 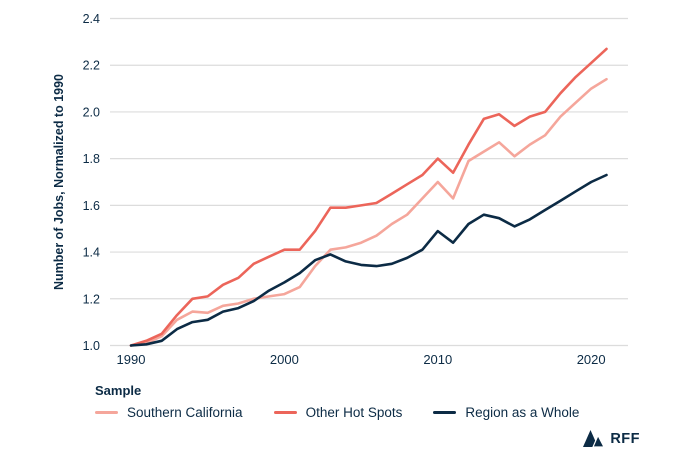 What do you see at coordinates (285, 412) in the screenshot?
I see `legend-swatch-other-hot-spots-icon` at bounding box center [285, 412].